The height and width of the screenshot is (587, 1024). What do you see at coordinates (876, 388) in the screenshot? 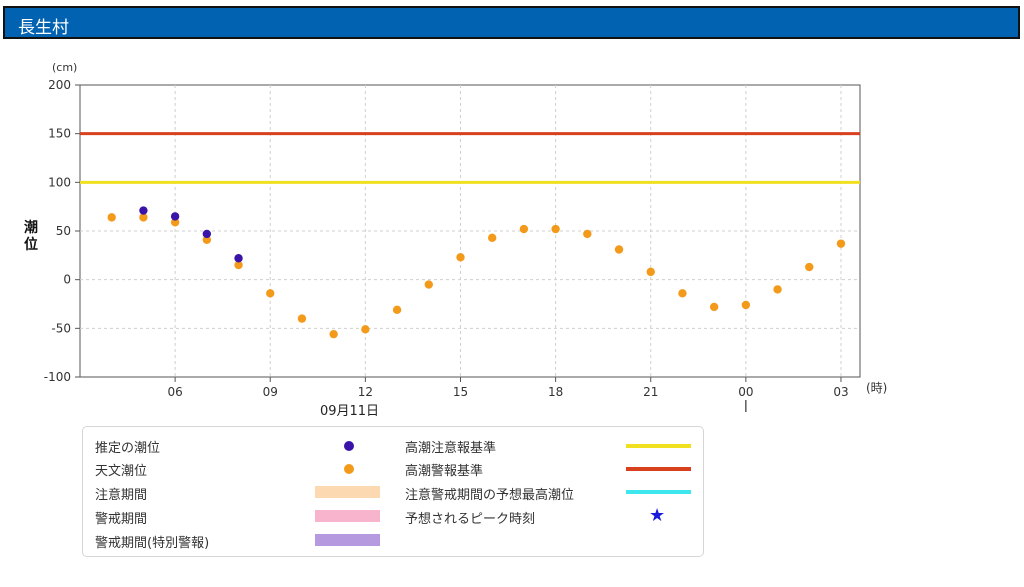
I see `x-unit-label: (時)` at bounding box center [876, 388].